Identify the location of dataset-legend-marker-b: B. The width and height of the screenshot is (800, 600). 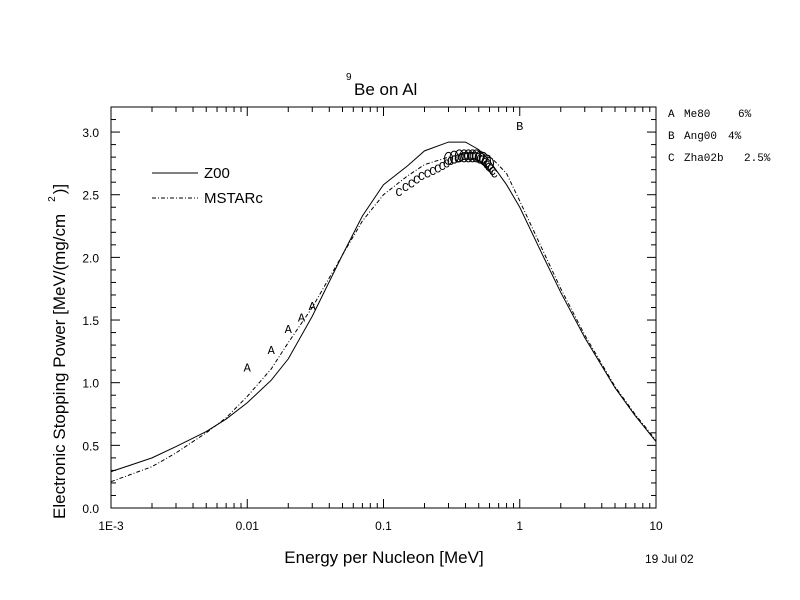
(671, 137).